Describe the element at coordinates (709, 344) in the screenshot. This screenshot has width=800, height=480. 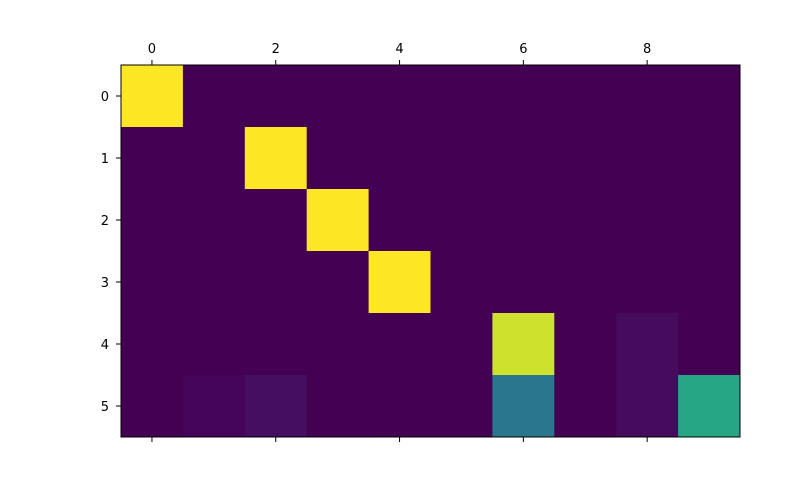
I see `heatmap-cell-r4-c9` at that location.